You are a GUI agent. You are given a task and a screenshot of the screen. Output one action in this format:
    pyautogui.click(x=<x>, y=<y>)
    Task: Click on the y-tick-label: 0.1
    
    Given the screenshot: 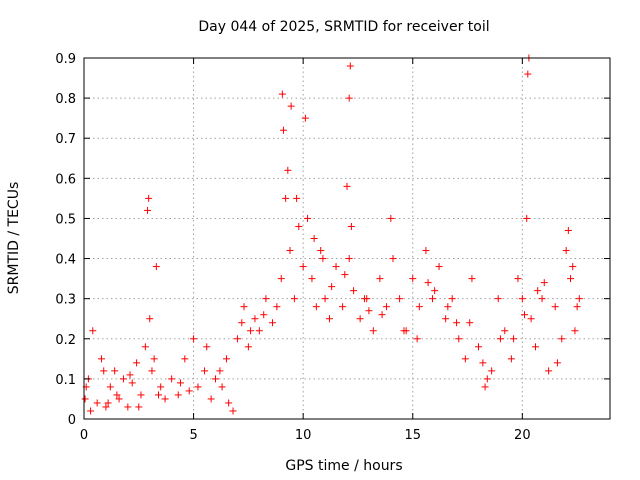 What is the action you would take?
    pyautogui.click(x=65, y=380)
    